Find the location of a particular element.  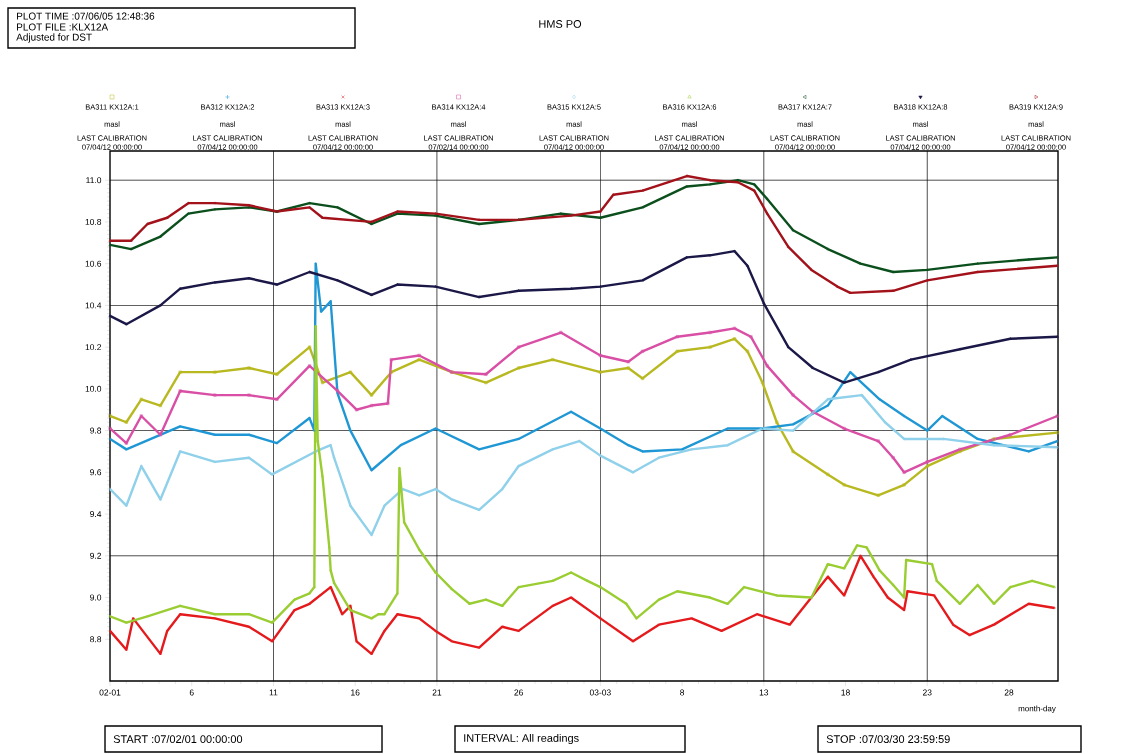

x-tick-label: 18 is located at coordinates (845, 692).